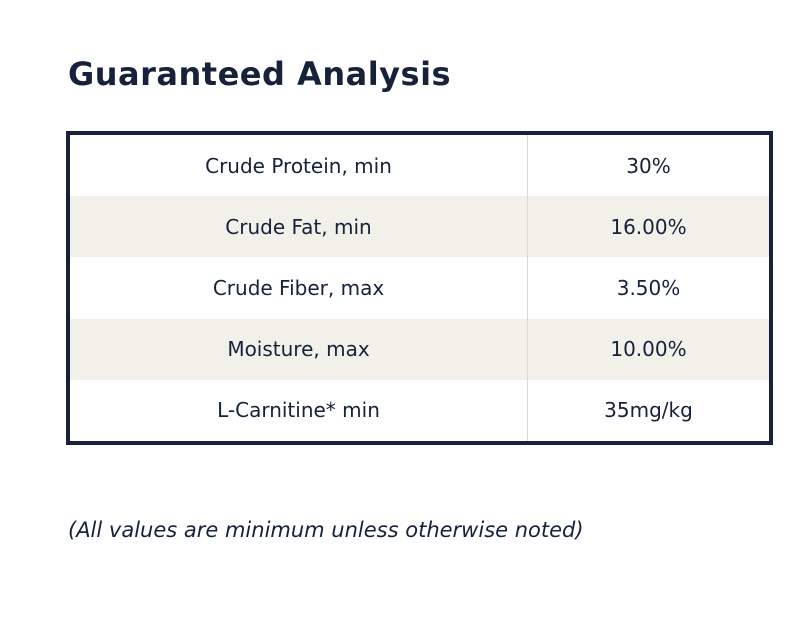 The height and width of the screenshot is (623, 800). I want to click on table-row: L-Carnitine* min 35mg/kg, so click(419, 410).